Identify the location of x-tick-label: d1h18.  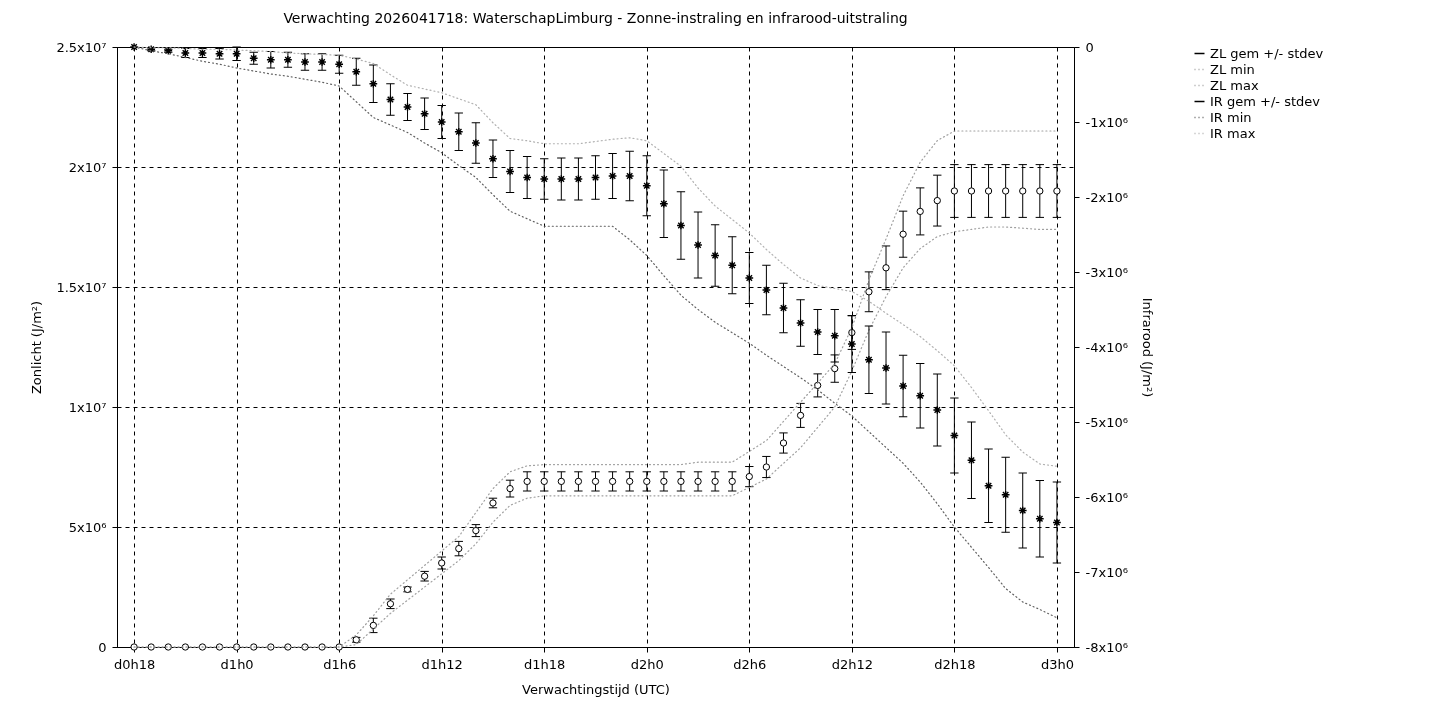
(545, 664).